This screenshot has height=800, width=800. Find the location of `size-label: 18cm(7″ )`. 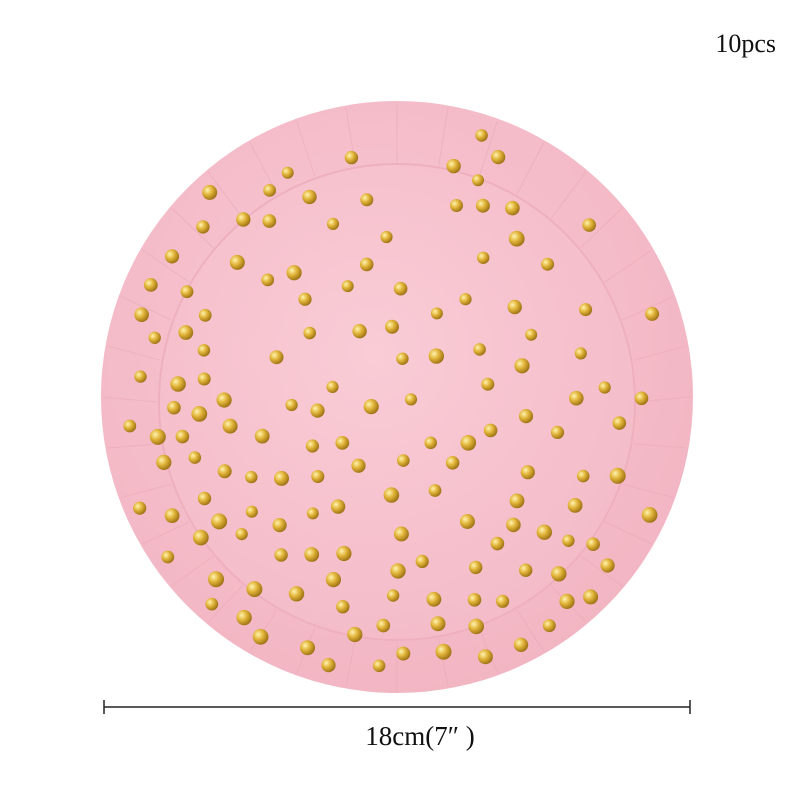

size-label: 18cm(7″ ) is located at coordinates (419, 736).